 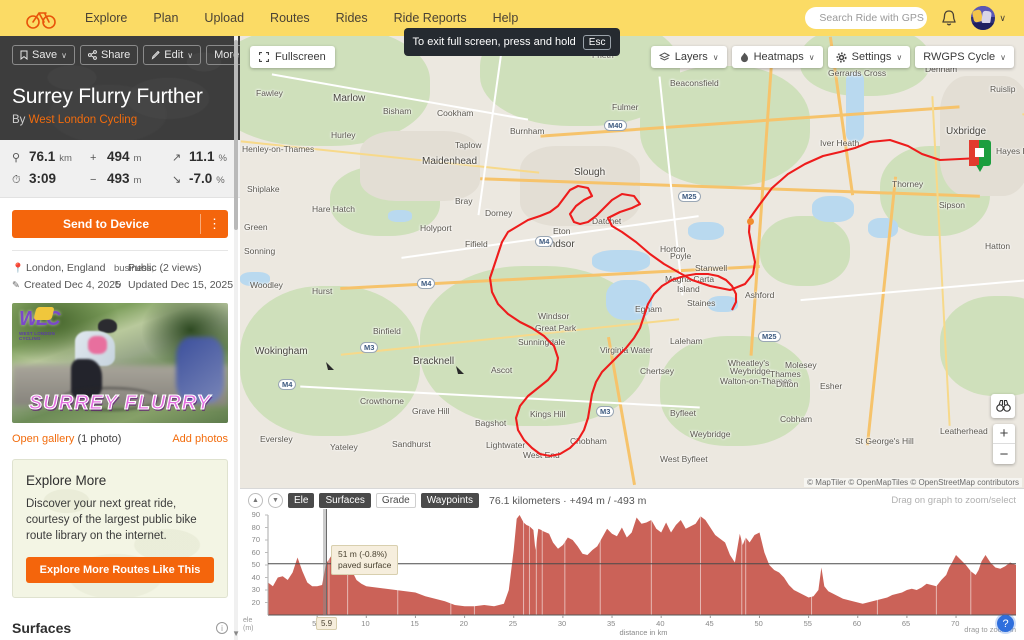 I want to click on kebab-menu-icon: ⋮, so click(x=214, y=224).